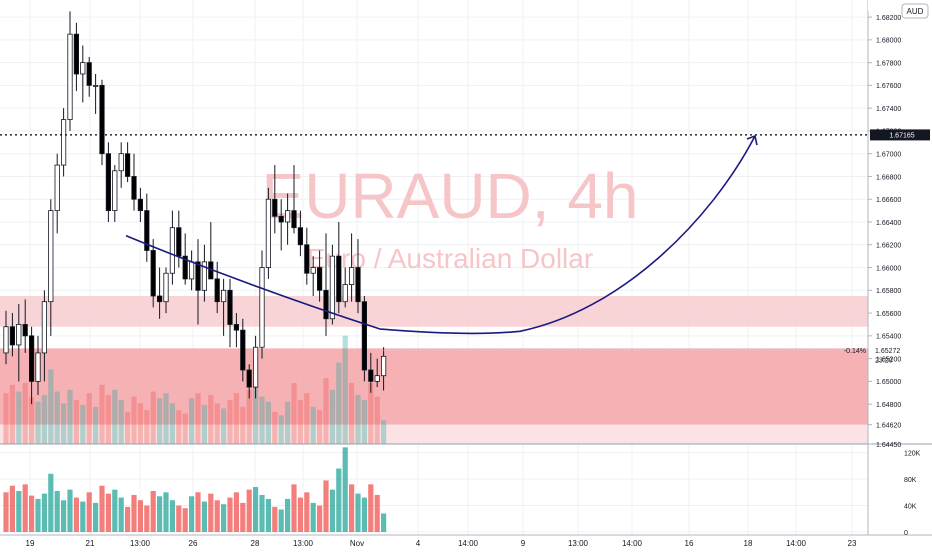  What do you see at coordinates (434, 311) in the screenshot?
I see `resistance-zone` at bounding box center [434, 311].